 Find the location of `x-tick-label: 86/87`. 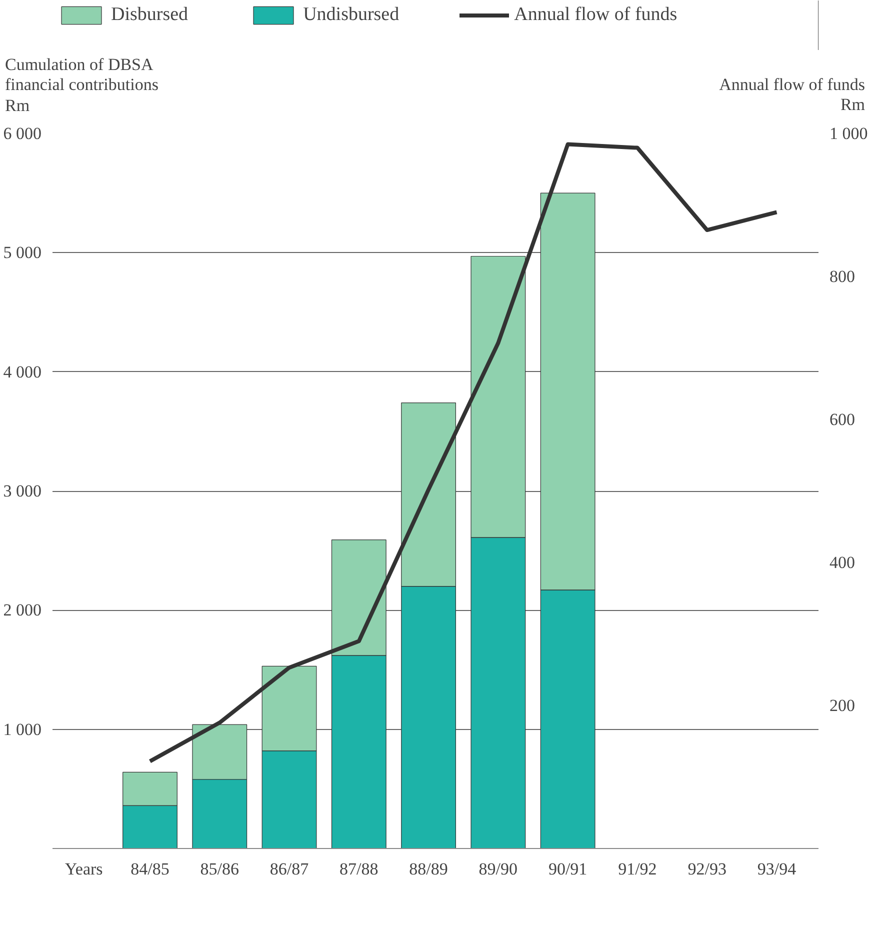

x-tick-label: 86/87 is located at coordinates (290, 869).